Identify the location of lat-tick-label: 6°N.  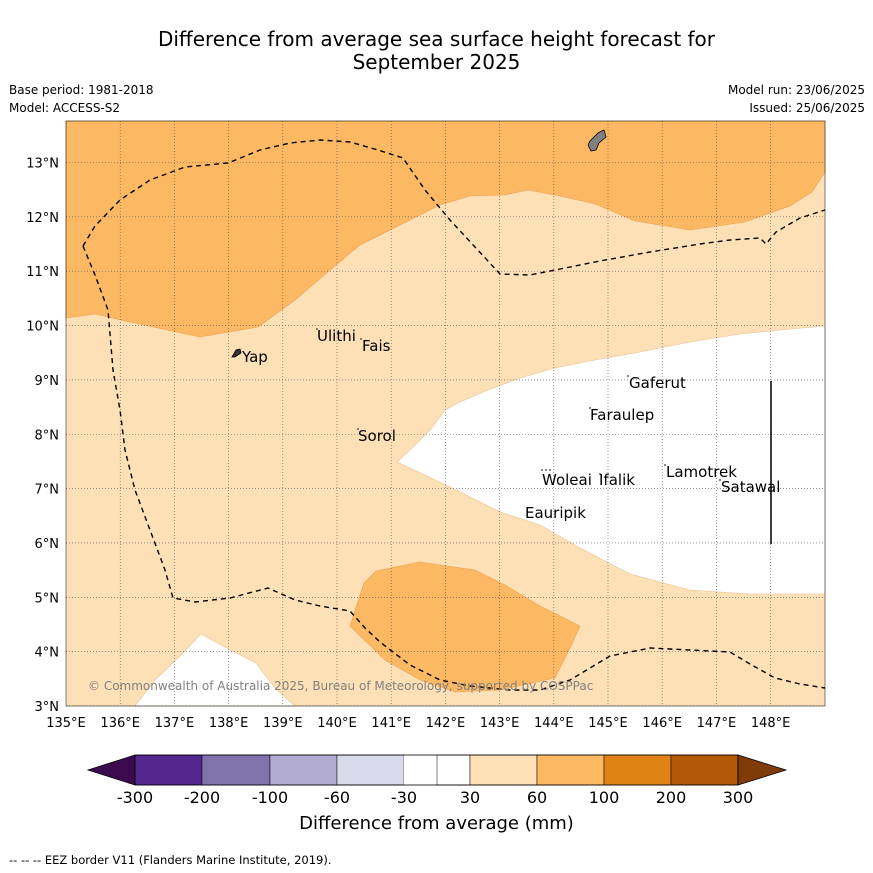
(47, 544).